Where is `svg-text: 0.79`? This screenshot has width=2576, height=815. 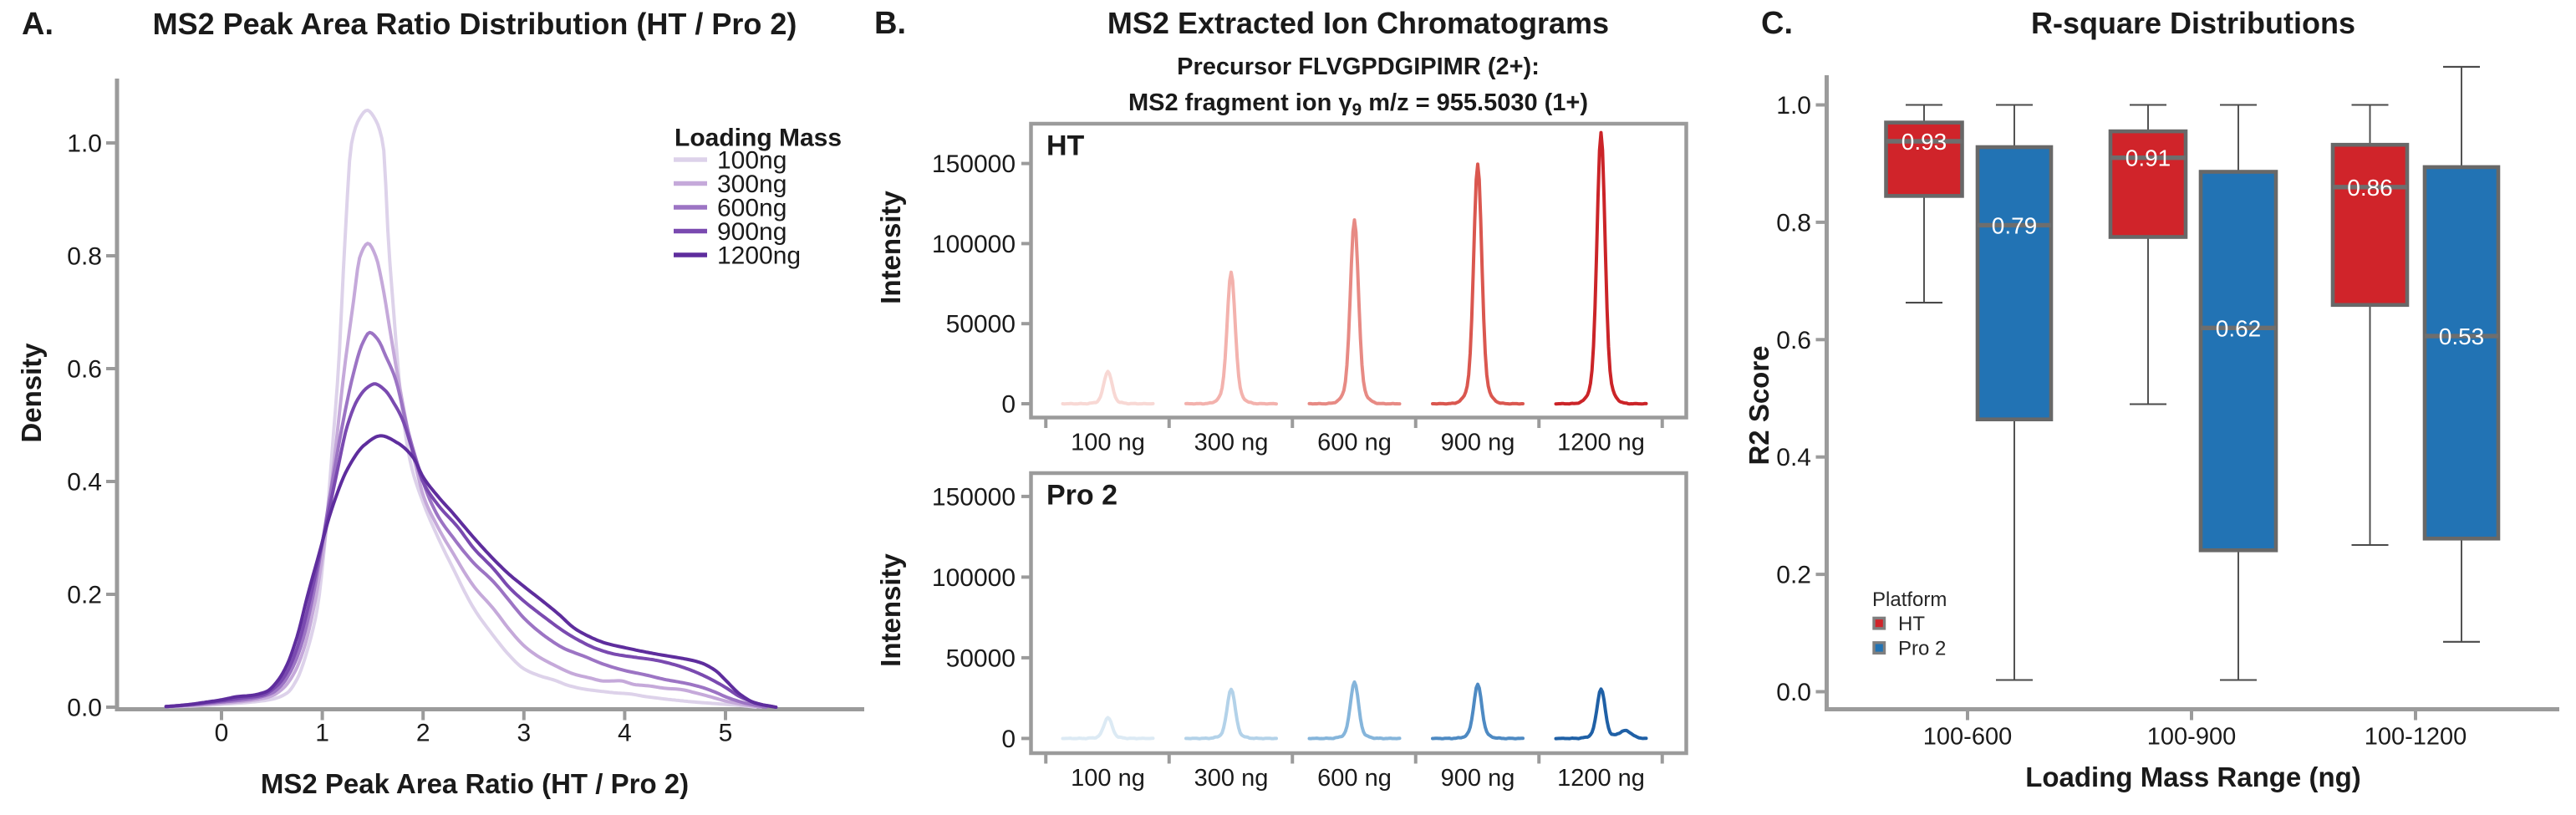
svg-text: 0.79 is located at coordinates (2015, 225).